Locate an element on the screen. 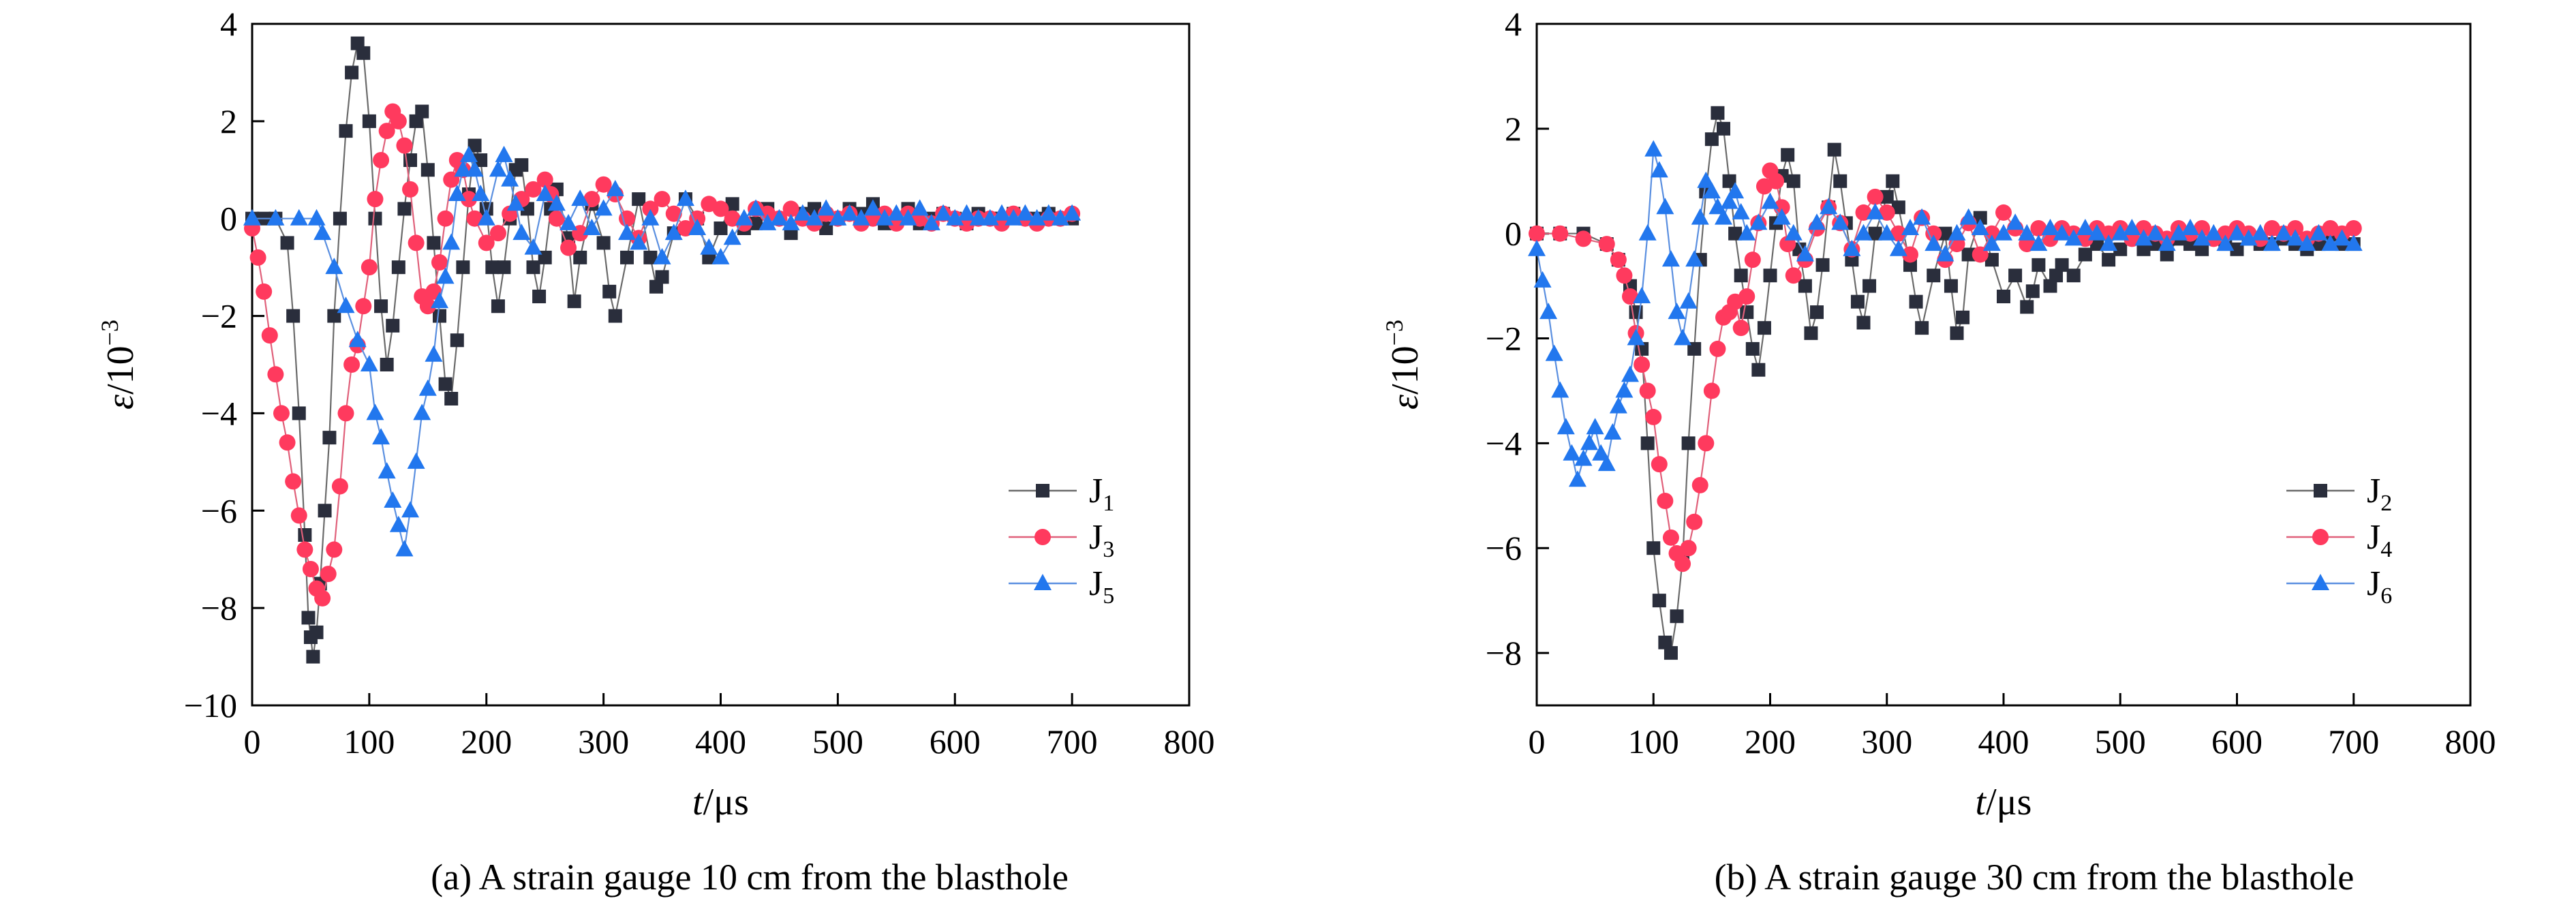 This screenshot has width=2576, height=903. legend-label: J2 is located at coordinates (2379, 494).